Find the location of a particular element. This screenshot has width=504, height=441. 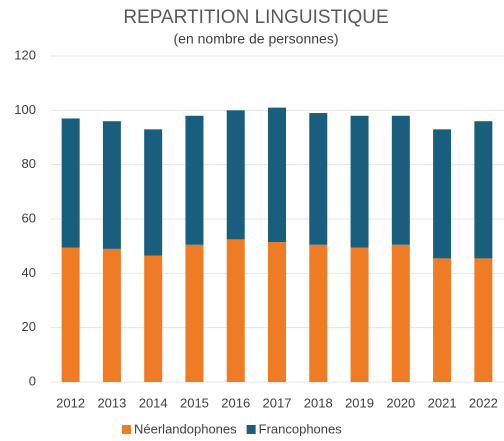

x-tick-label: 2018 is located at coordinates (318, 402).